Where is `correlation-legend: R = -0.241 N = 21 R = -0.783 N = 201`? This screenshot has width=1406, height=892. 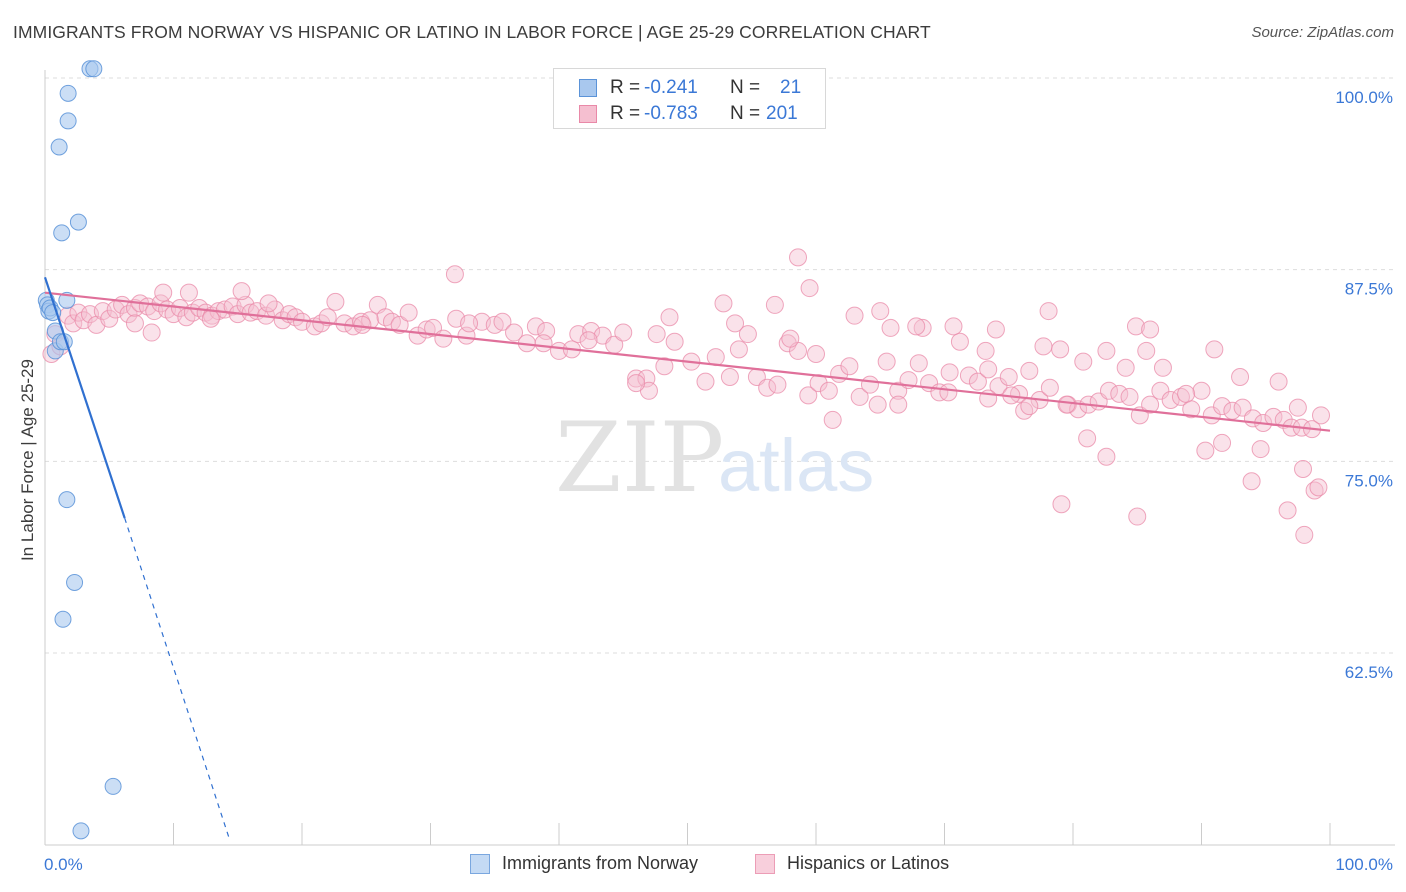 correlation-legend: R = -0.241 N = 21 R = -0.783 N = 201 is located at coordinates (689, 98).